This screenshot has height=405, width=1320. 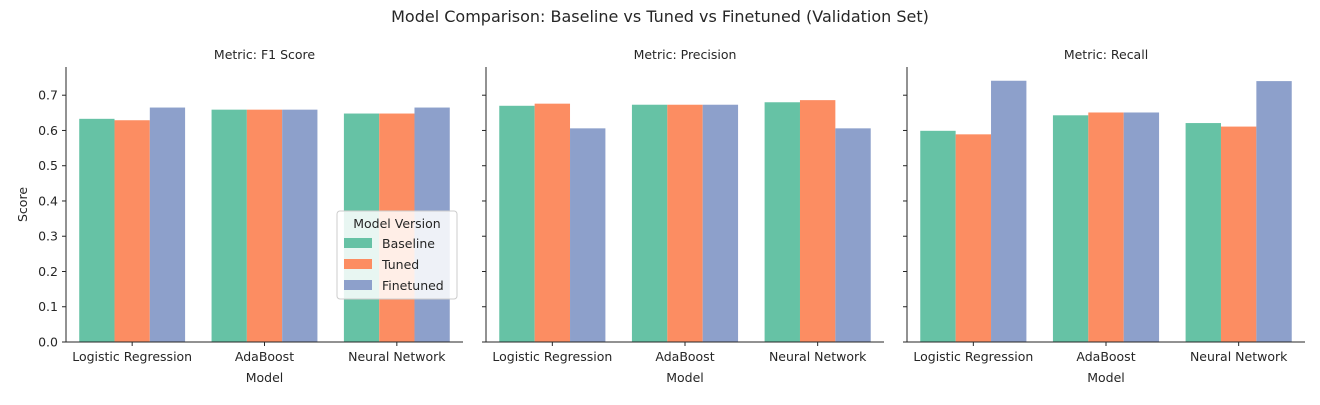 What do you see at coordinates (408, 243) in the screenshot?
I see `legend-label: Baseline` at bounding box center [408, 243].